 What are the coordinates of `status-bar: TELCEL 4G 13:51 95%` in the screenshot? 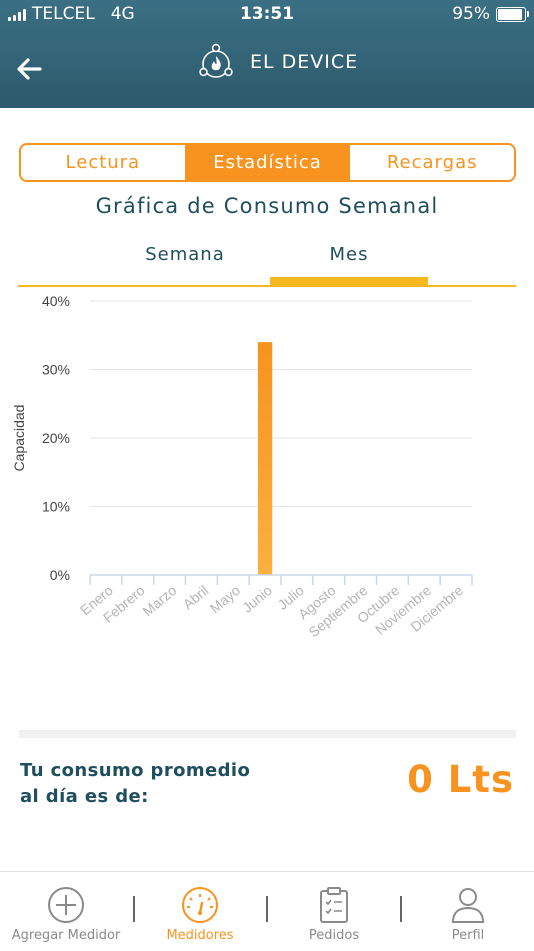 It's located at (267, 14).